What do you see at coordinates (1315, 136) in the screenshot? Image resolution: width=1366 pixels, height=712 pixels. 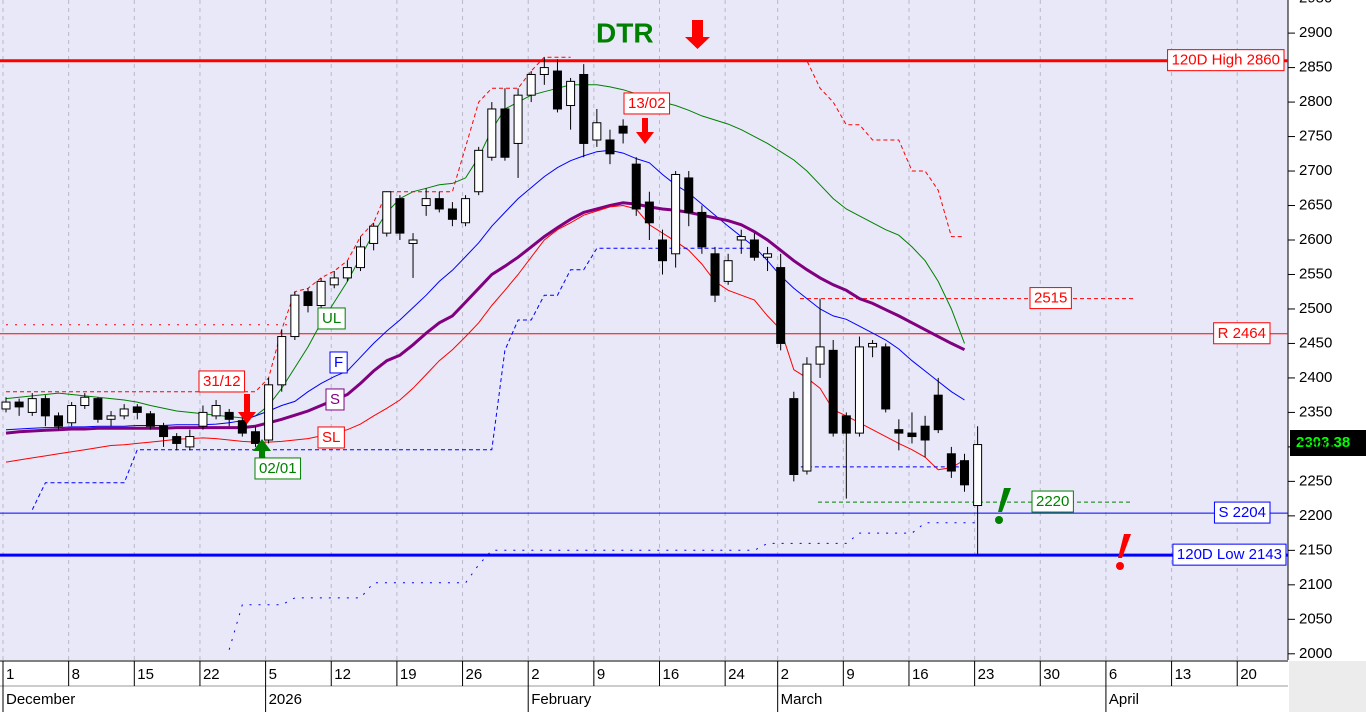 I see `y-tick-label: 2750` at bounding box center [1315, 136].